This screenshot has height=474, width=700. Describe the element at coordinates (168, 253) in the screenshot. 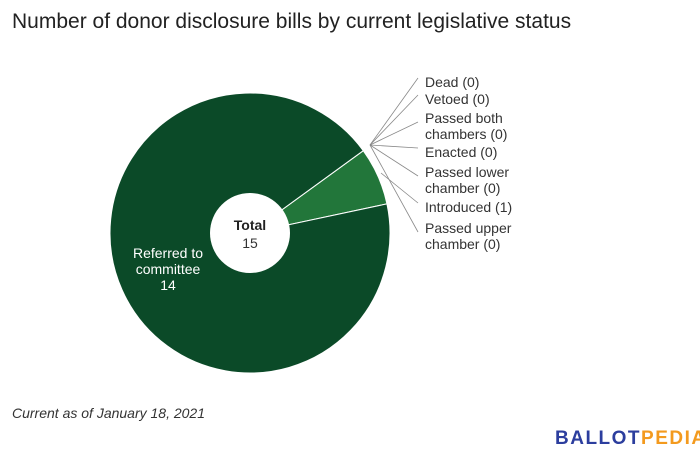

I see `slice-label: Referred to` at that location.